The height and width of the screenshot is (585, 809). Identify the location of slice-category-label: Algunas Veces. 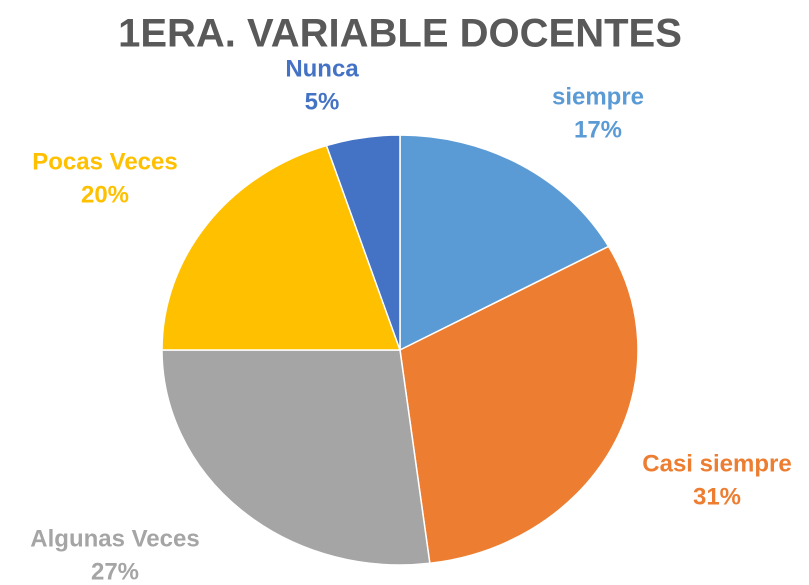
(114, 538).